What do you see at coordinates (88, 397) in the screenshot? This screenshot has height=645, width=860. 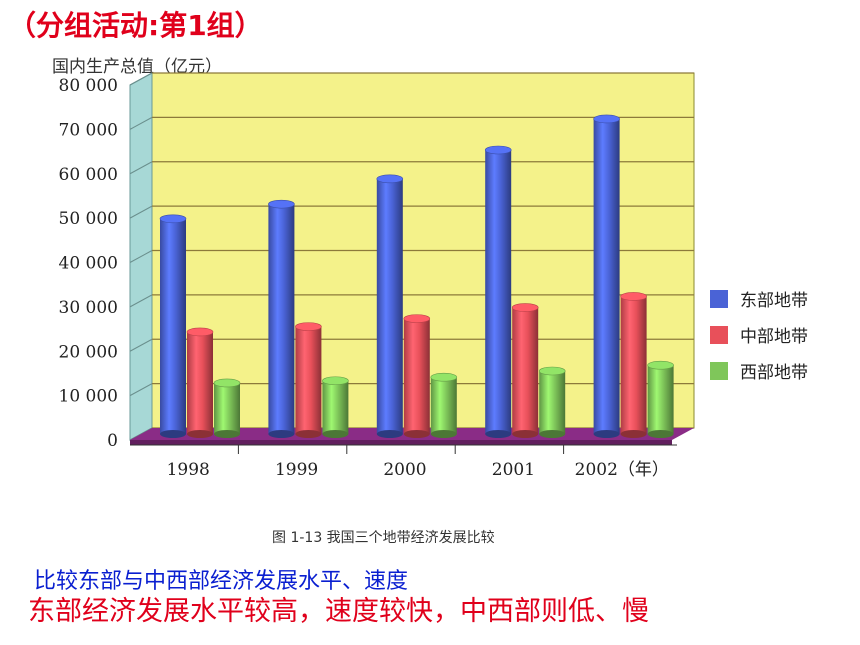 I see `y-tick-label: 10 000` at bounding box center [88, 397].